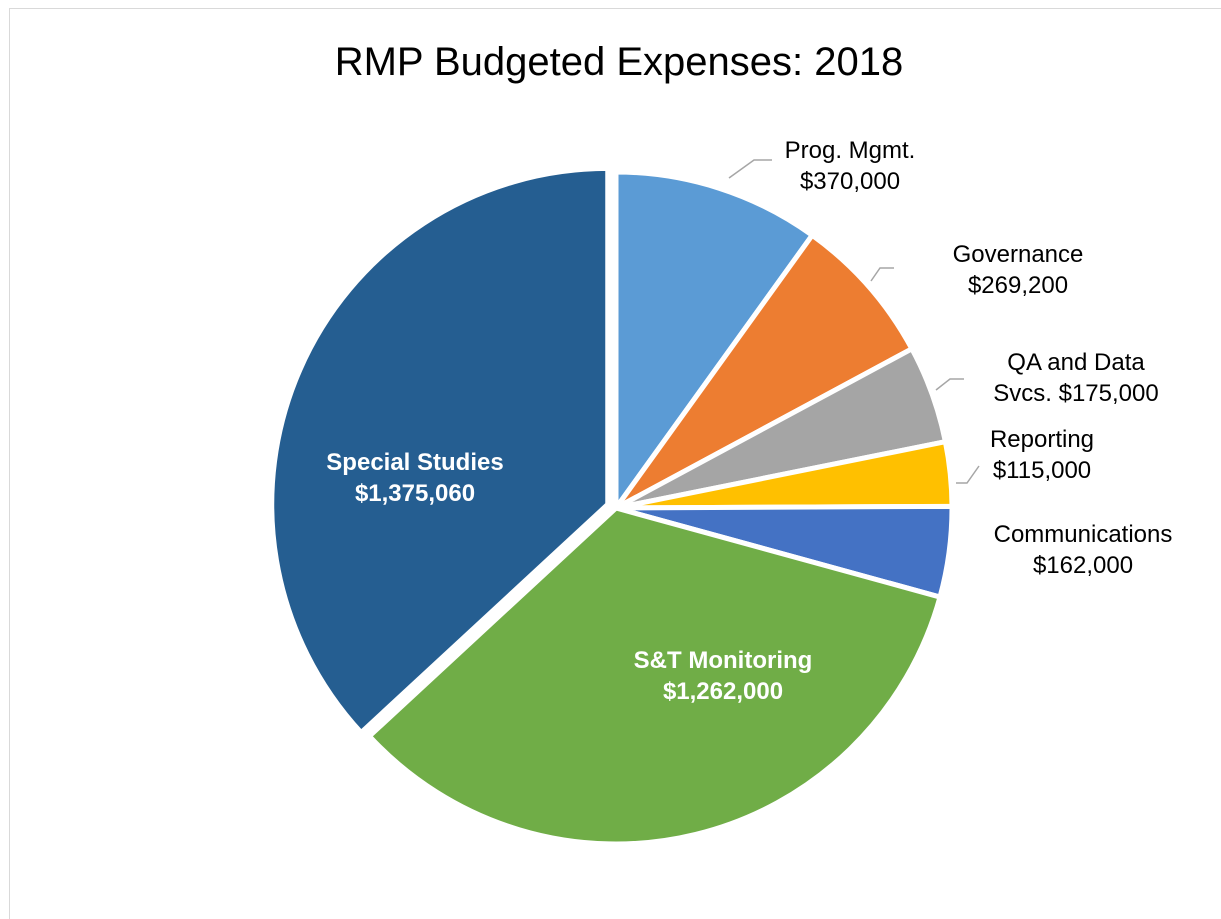 Image resolution: width=1221 pixels, height=919 pixels. Describe the element at coordinates (415, 493) in the screenshot. I see `data-label-line-2: $1,375,060` at that location.